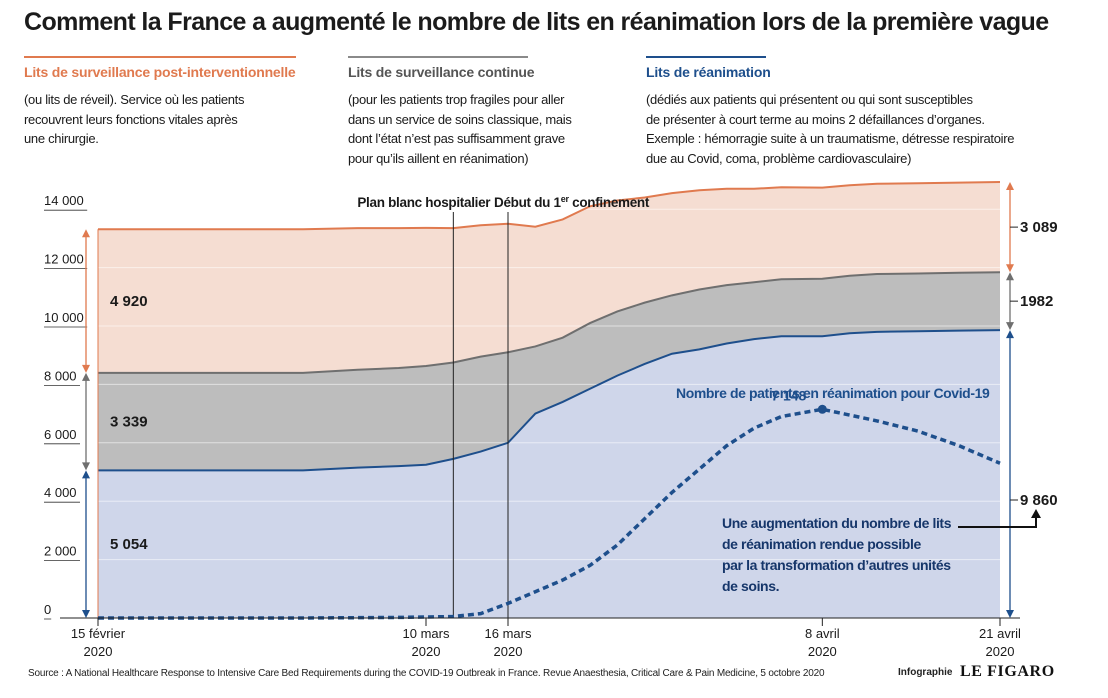 This screenshot has height=698, width=1108. What do you see at coordinates (1000, 633) in the screenshot?
I see `x-tick-label: 21 avril` at bounding box center [1000, 633].